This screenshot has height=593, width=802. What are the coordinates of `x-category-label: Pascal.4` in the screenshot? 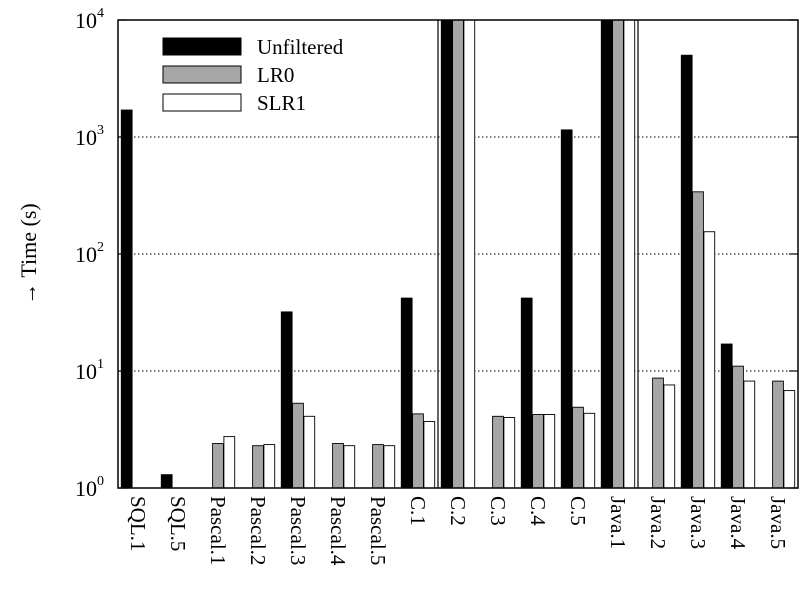 It's located at (338, 531).